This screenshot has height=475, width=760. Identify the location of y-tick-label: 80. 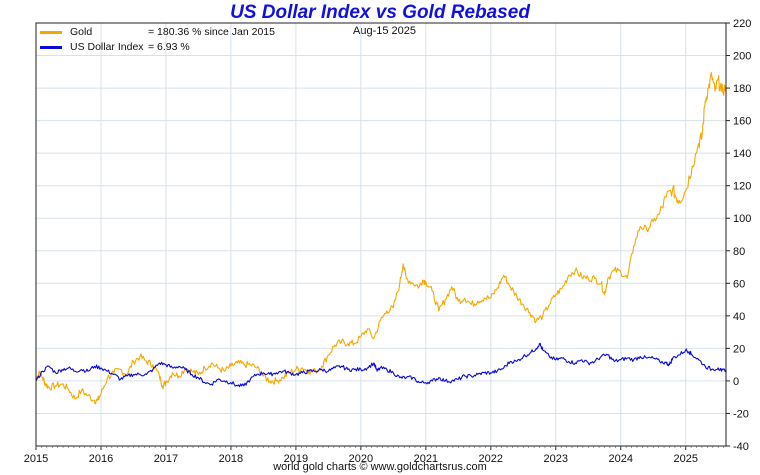
(739, 252).